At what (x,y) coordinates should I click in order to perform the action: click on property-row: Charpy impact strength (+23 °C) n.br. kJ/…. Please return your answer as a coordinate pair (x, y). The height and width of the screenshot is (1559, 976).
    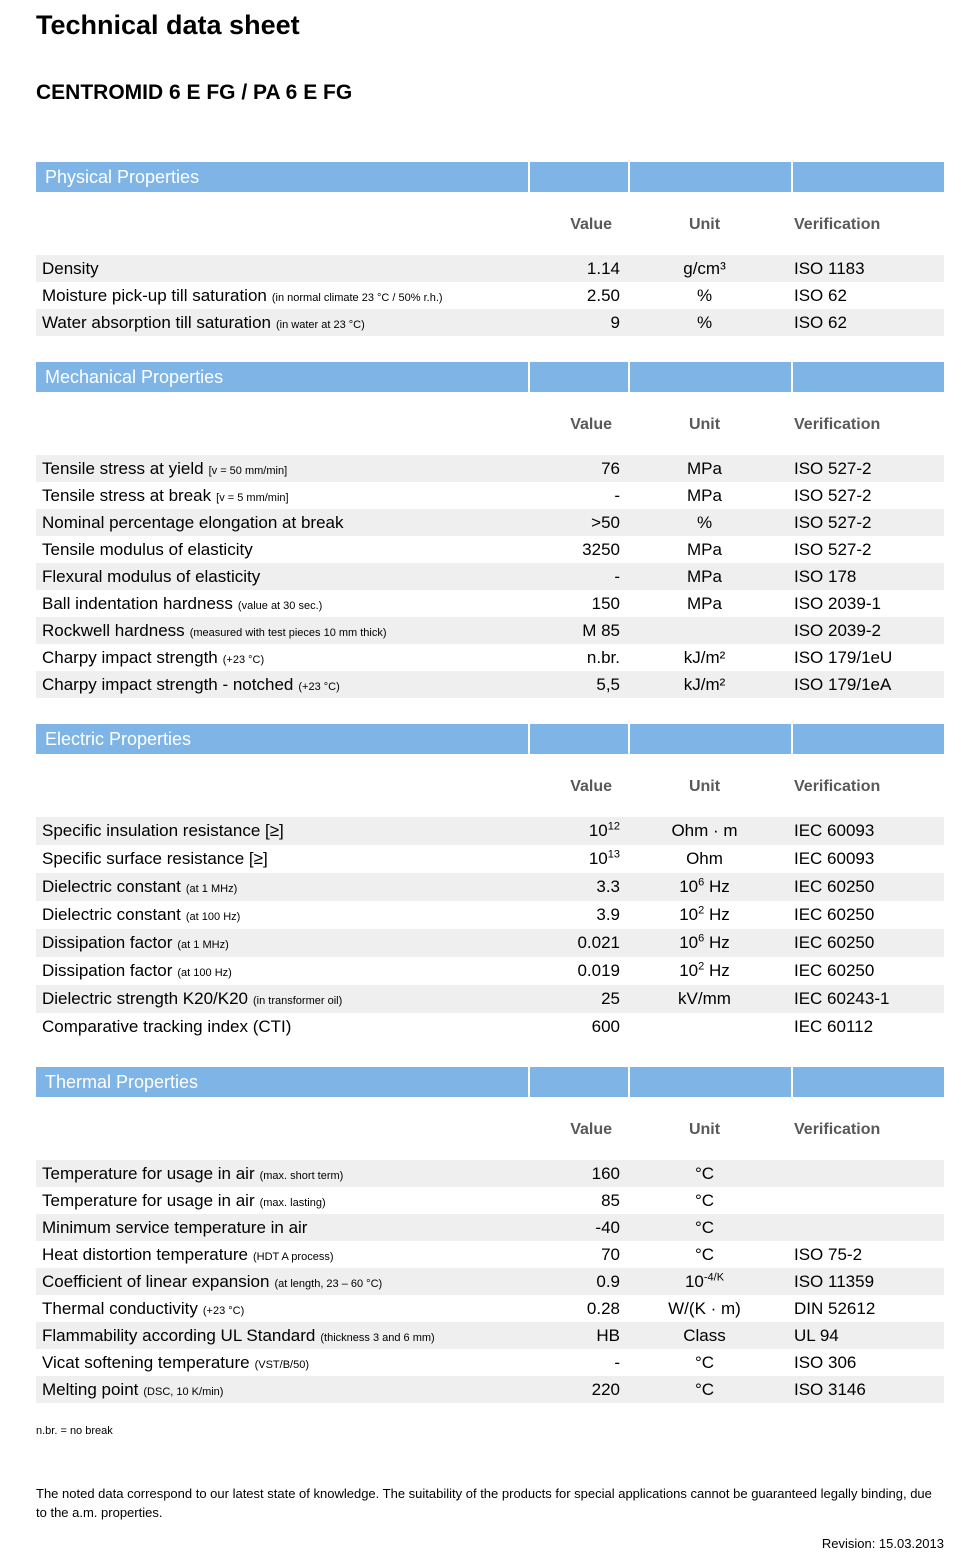
    Looking at the image, I should click on (490, 657).